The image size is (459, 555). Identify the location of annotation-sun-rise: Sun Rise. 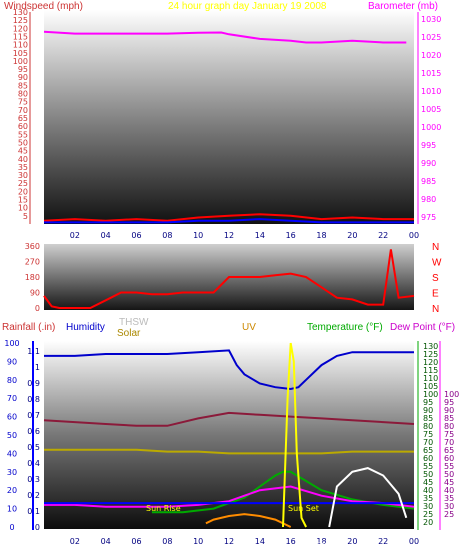
(163, 508).